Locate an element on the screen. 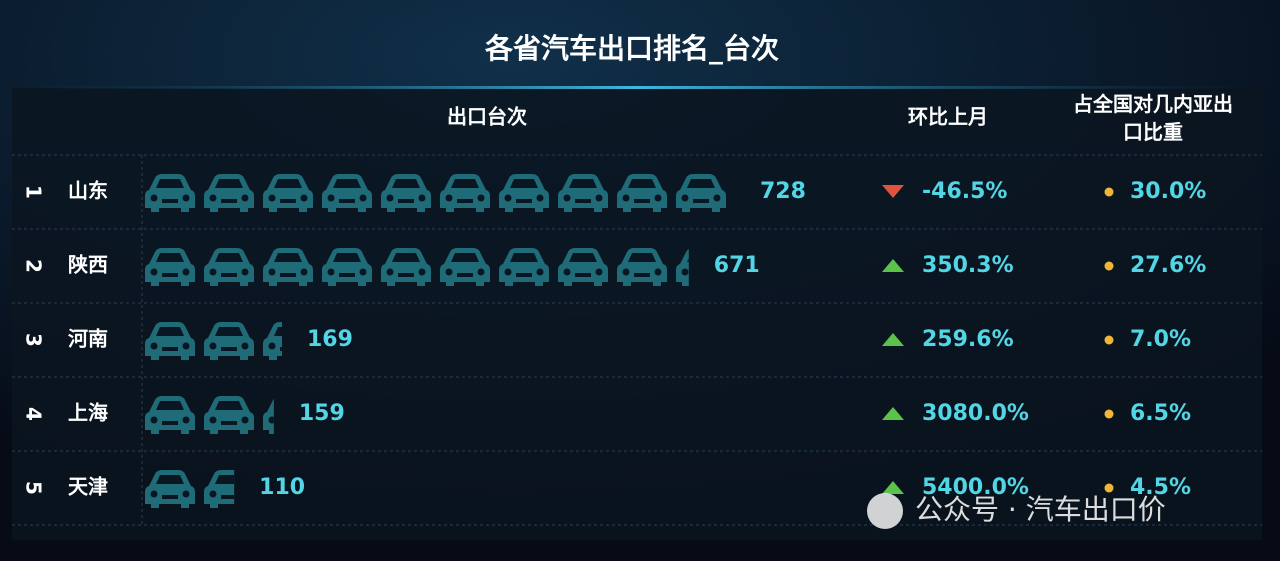  value-label: 110 is located at coordinates (282, 487).